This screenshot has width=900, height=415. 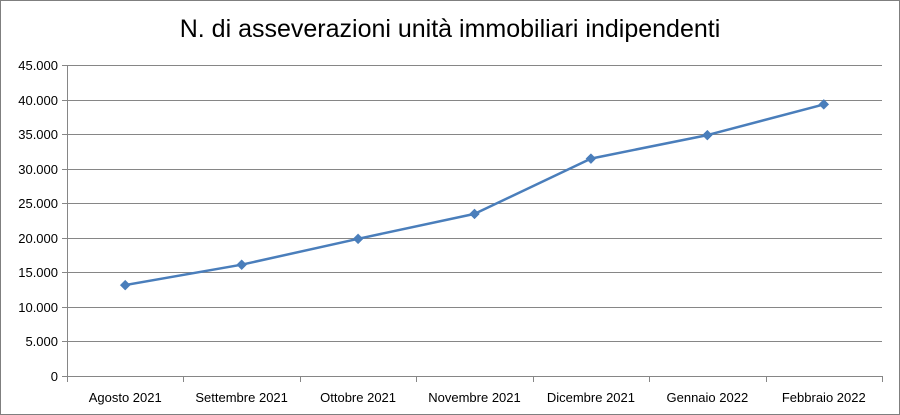 What do you see at coordinates (38, 169) in the screenshot?
I see `y-tick-label: 30.000` at bounding box center [38, 169].